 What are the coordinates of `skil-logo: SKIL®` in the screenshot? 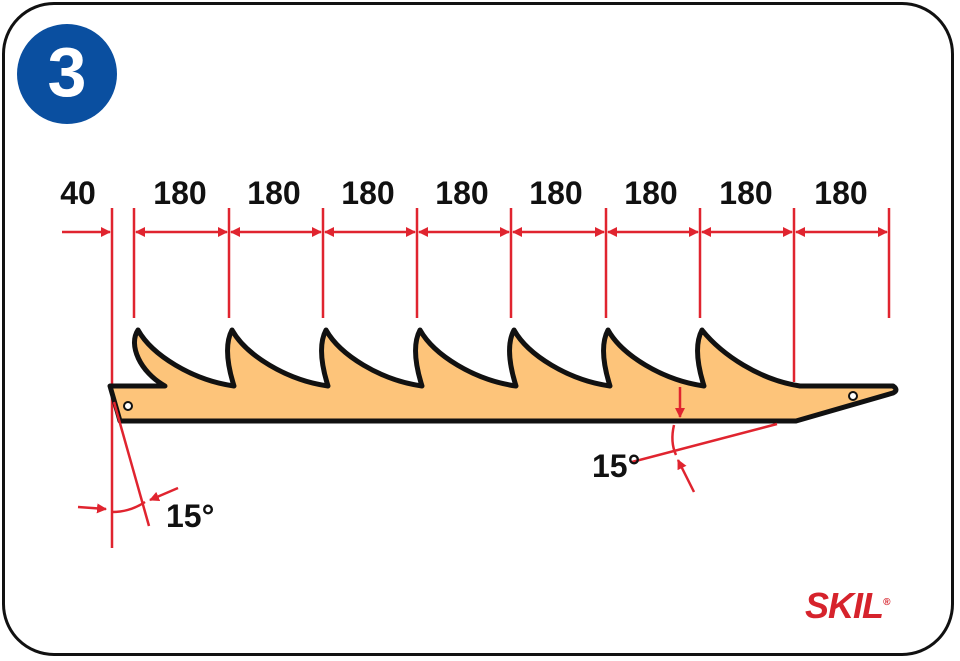 It's located at (848, 605).